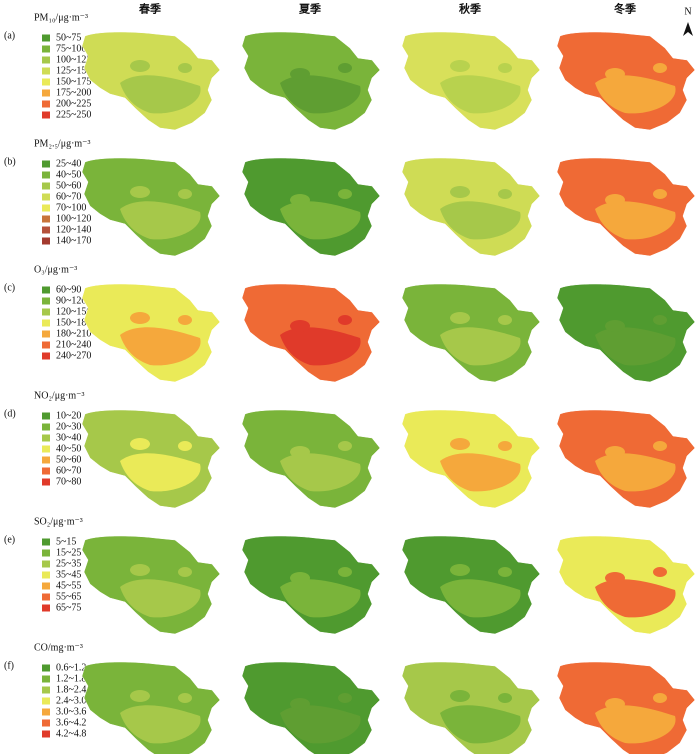  What do you see at coordinates (73, 240) in the screenshot?
I see `legend-label: 140~170` at bounding box center [73, 240].